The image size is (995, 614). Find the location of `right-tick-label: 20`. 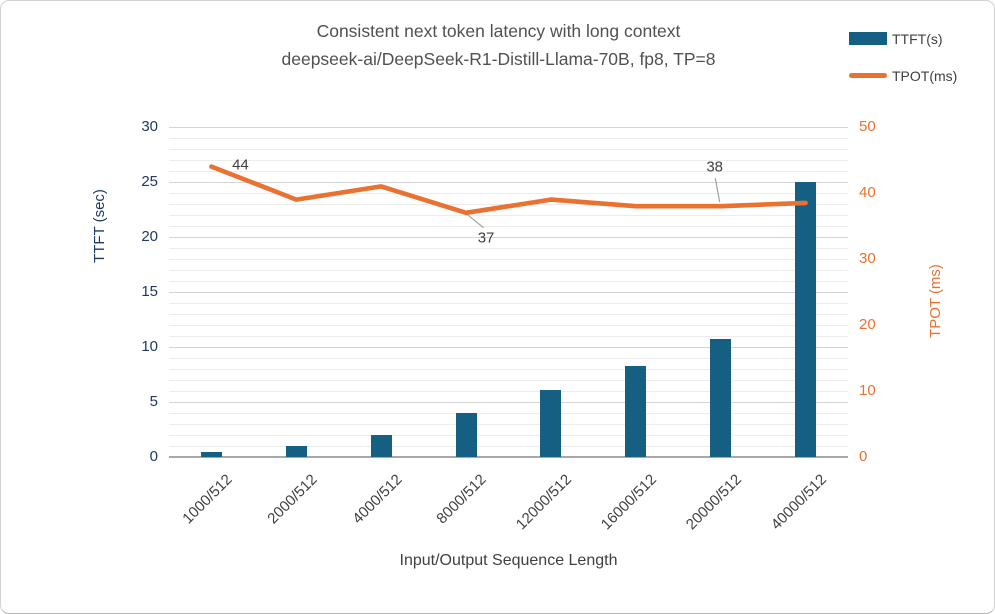

right-tick-label: 20 is located at coordinates (867, 324).